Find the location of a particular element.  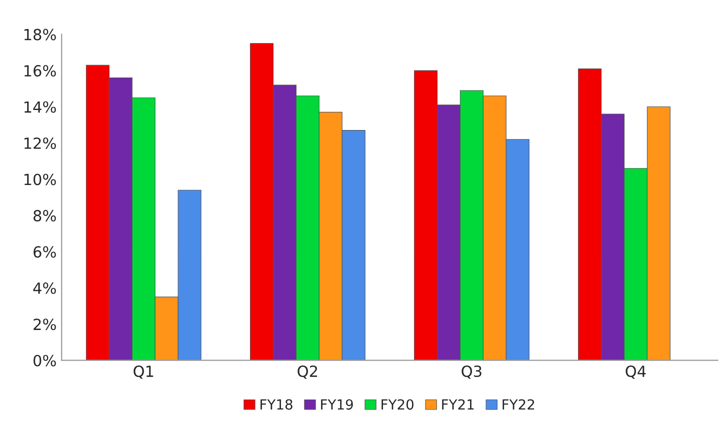

legend-label: FY18 is located at coordinates (276, 404).